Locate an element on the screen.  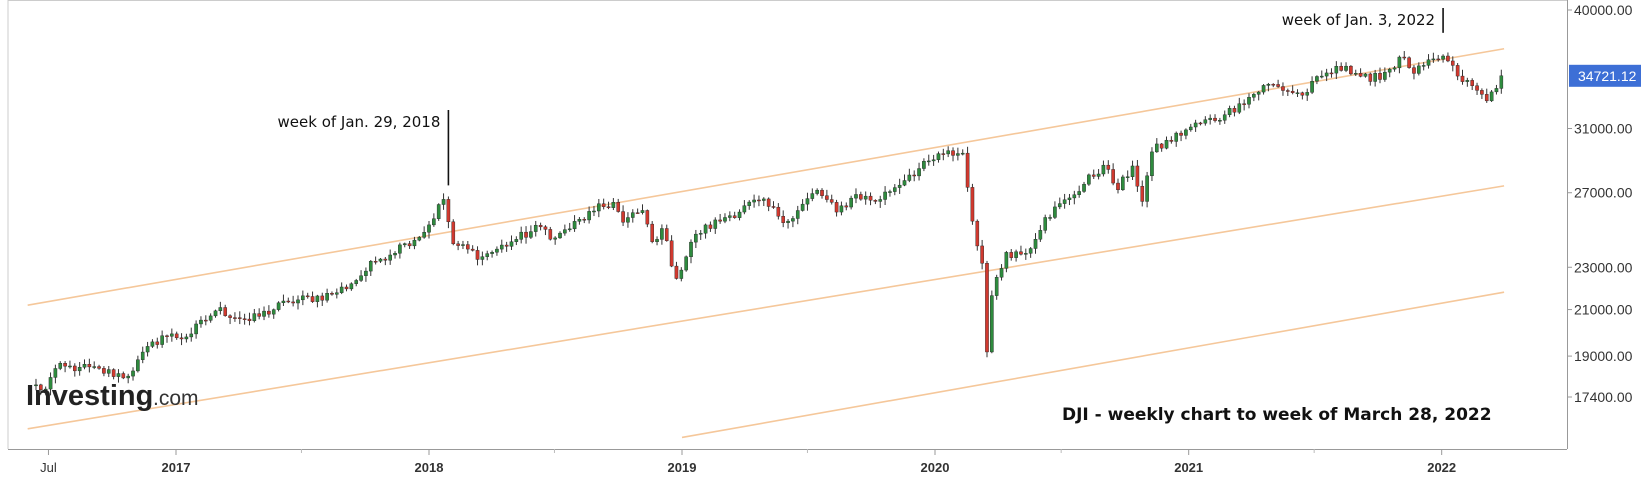
x-axis: Jul 2017 2018 2019 2020 2021 2022 is located at coordinates (748, 462).